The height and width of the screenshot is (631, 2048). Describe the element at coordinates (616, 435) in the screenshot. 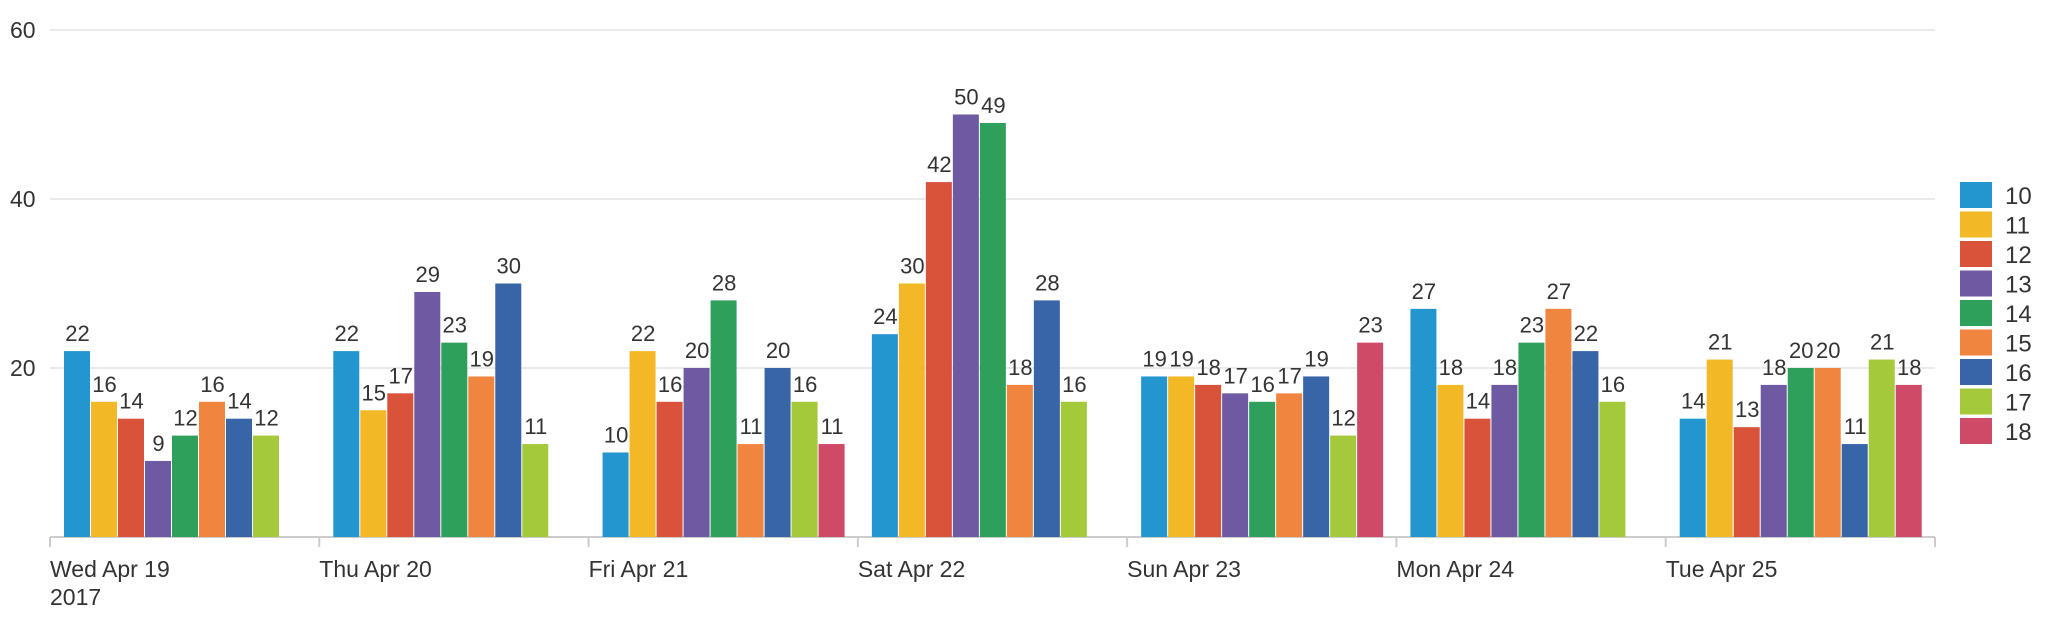

I see `data-label: 10` at that location.